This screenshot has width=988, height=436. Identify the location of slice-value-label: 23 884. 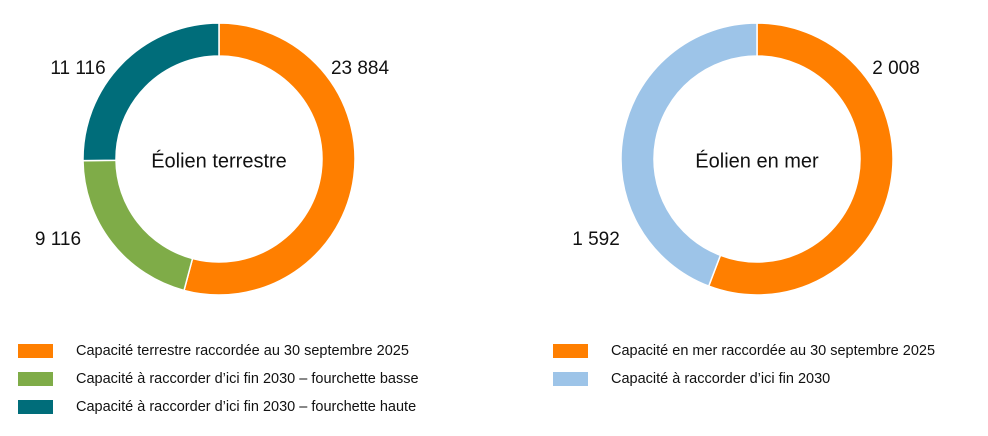
(360, 68).